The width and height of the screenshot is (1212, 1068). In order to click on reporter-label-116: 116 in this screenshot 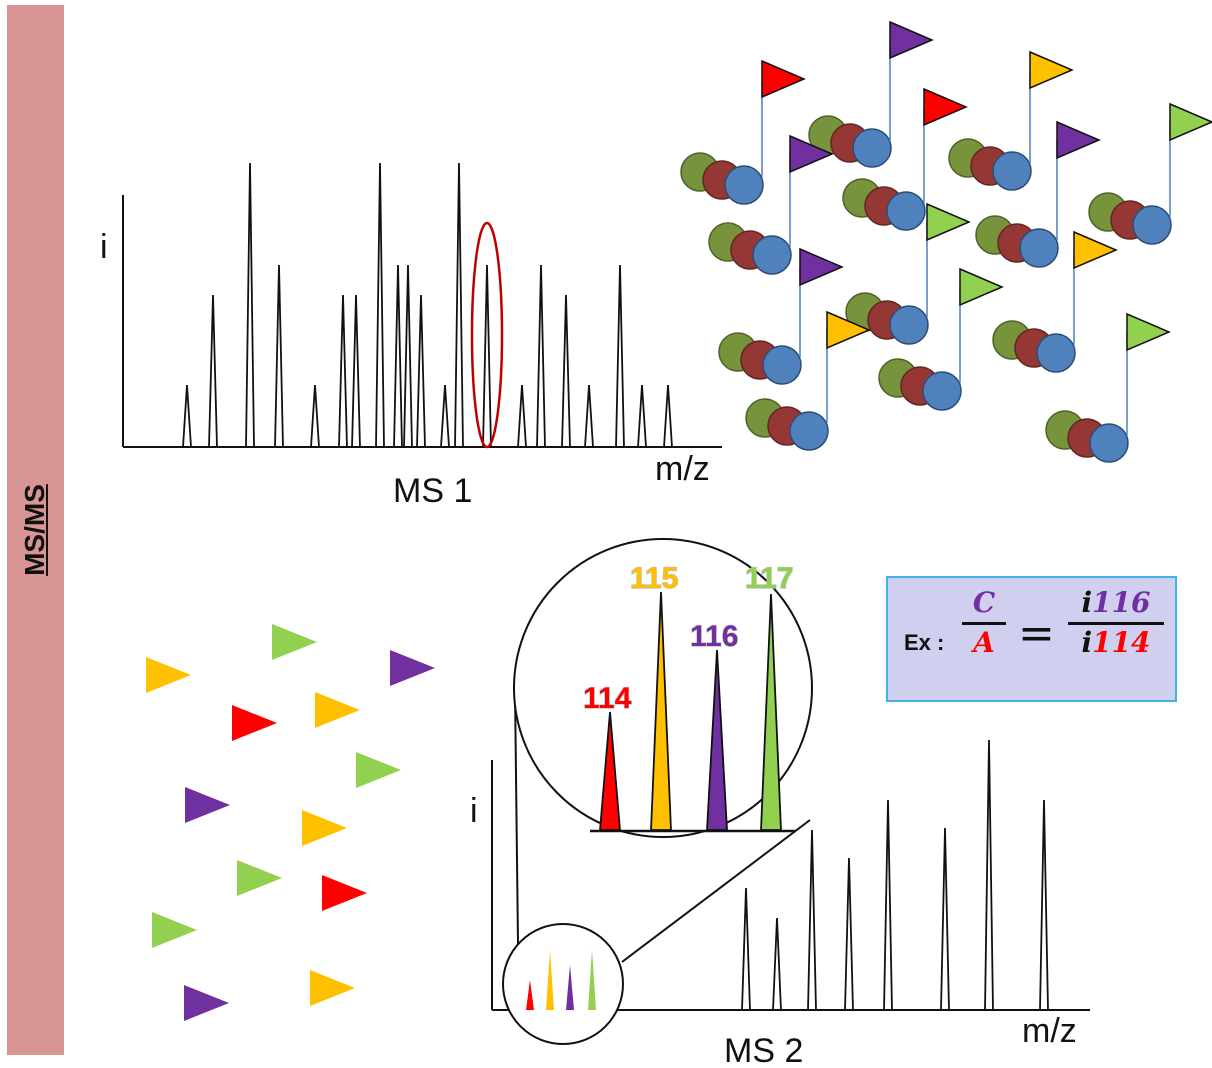, I will do `click(714, 636)`.